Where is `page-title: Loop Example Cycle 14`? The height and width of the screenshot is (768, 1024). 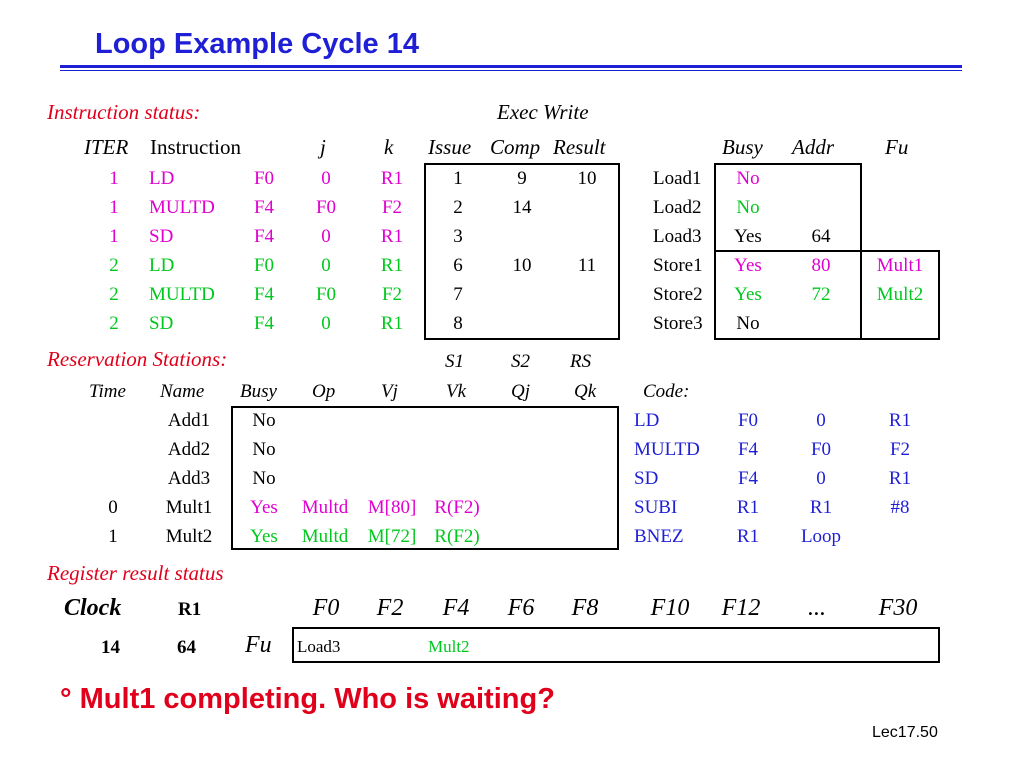 page-title: Loop Example Cycle 14 is located at coordinates (257, 44).